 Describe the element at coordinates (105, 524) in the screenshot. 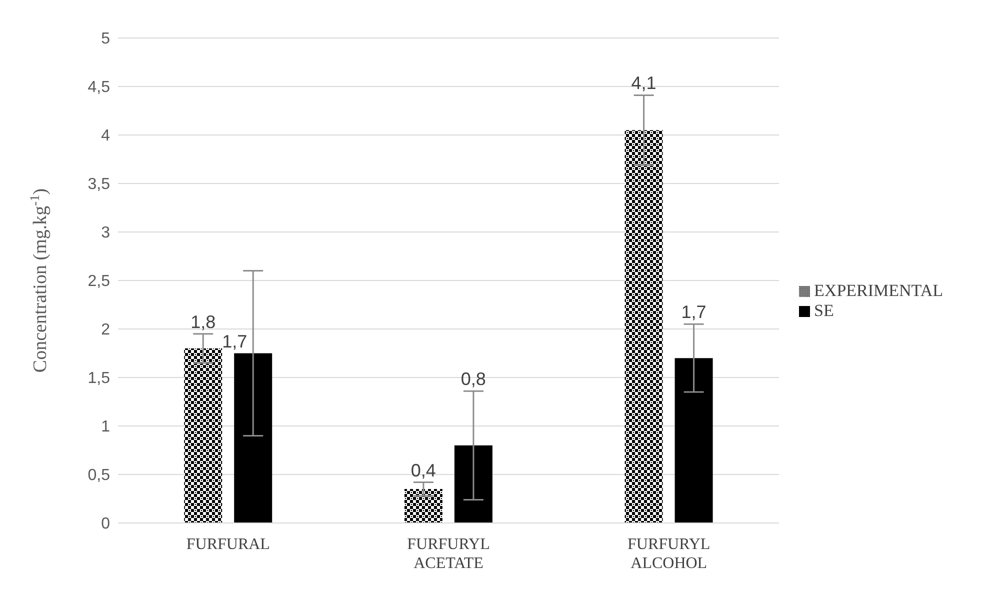

I see `y-tick-label: 0` at that location.